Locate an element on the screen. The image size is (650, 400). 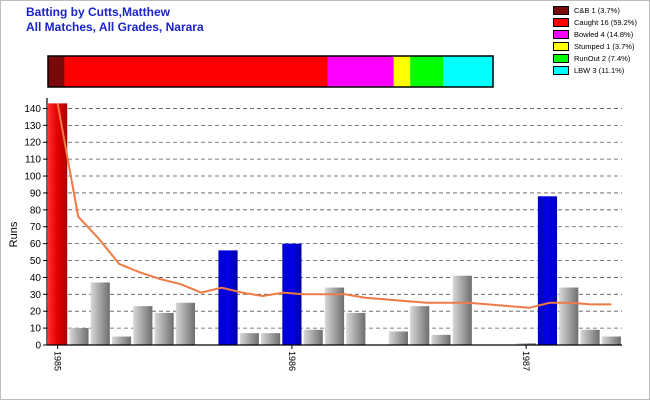
legend-item: Stumped 1 (3.7%) is located at coordinates (595, 46).